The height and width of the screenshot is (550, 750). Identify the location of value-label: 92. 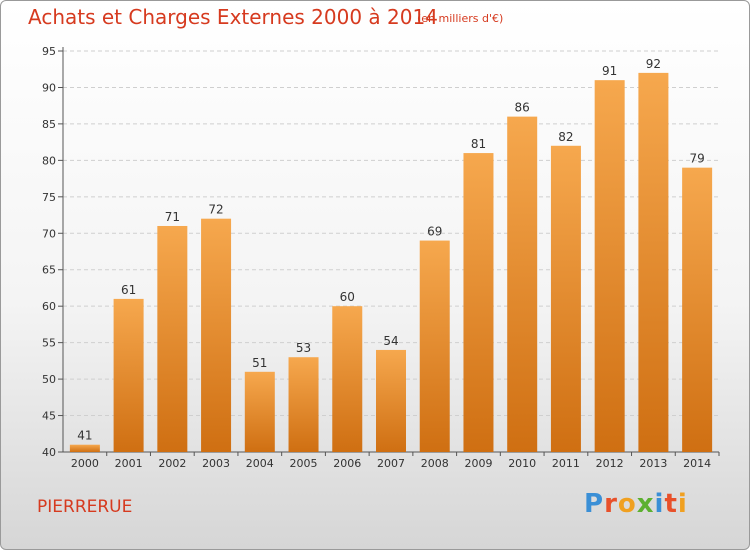
(653, 64).